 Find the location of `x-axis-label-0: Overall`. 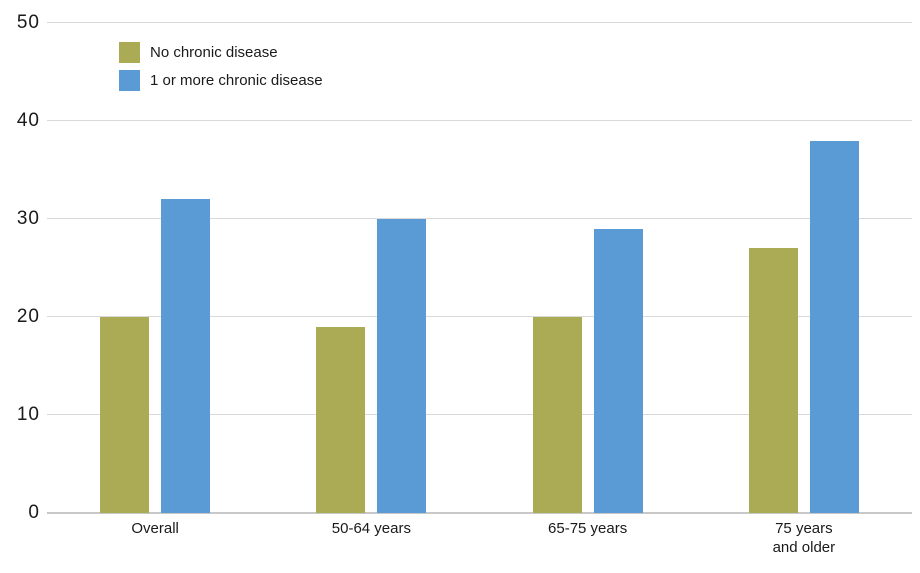

x-axis-label-0: Overall is located at coordinates (155, 528).